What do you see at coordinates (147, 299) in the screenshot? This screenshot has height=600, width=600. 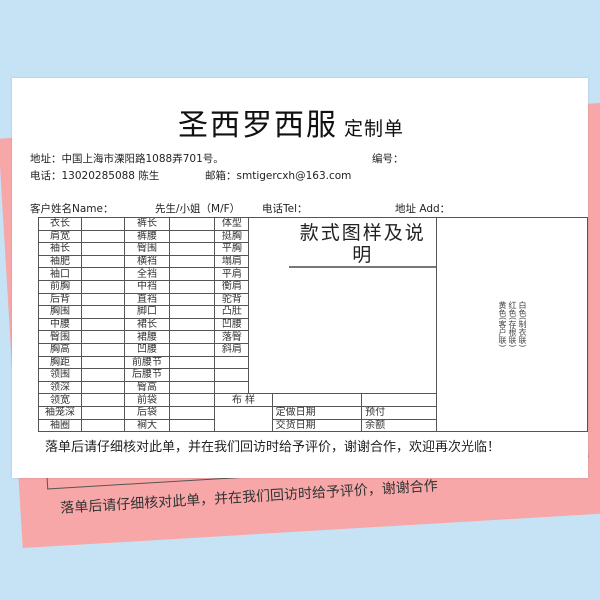 I see `measure-label: 直裆` at bounding box center [147, 299].